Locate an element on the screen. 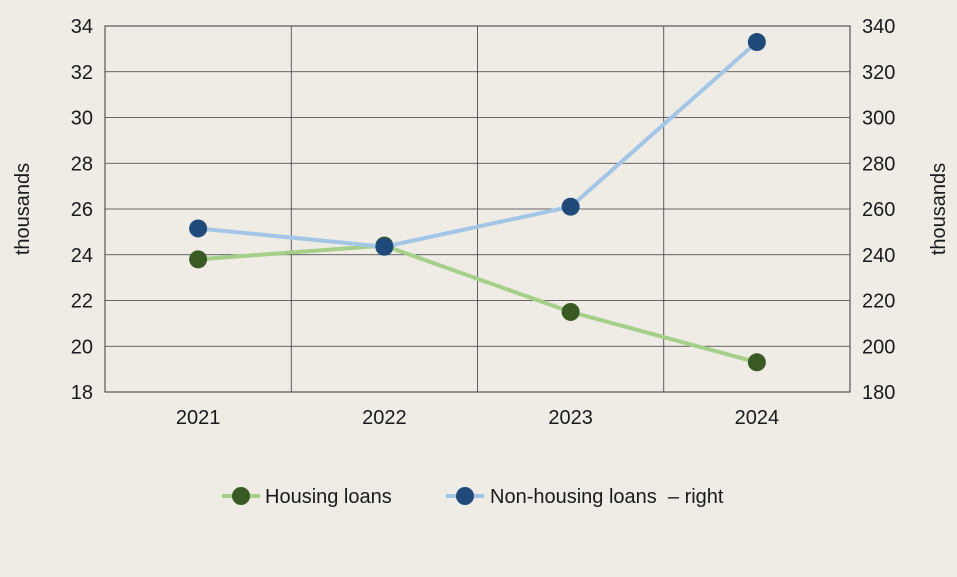 The image size is (957, 577). right-tick-label: 340 is located at coordinates (878, 27).